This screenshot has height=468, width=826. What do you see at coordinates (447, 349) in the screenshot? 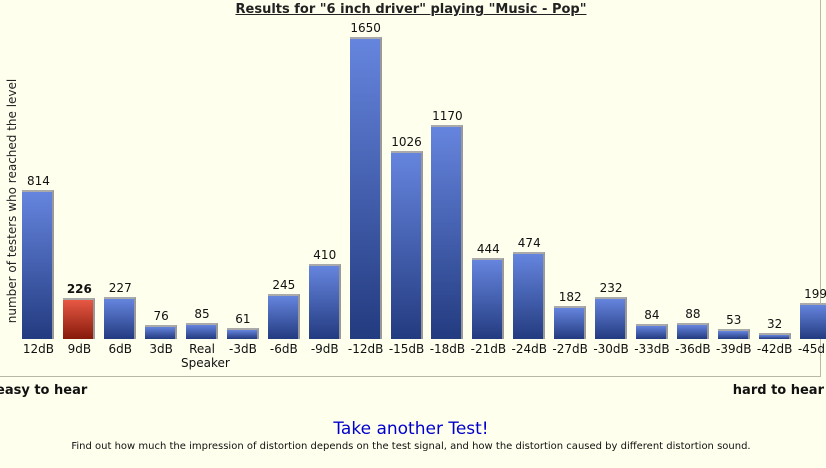
I see `x-tick-label: -18dB` at bounding box center [447, 349].